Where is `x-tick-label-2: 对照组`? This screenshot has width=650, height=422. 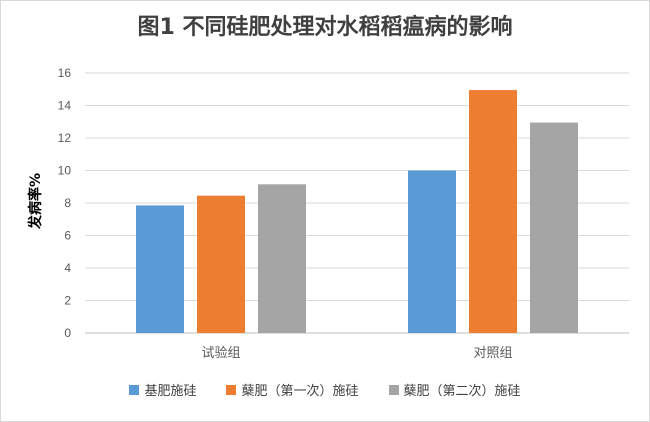
x-tick-label-2: 对照组 is located at coordinates (492, 353).